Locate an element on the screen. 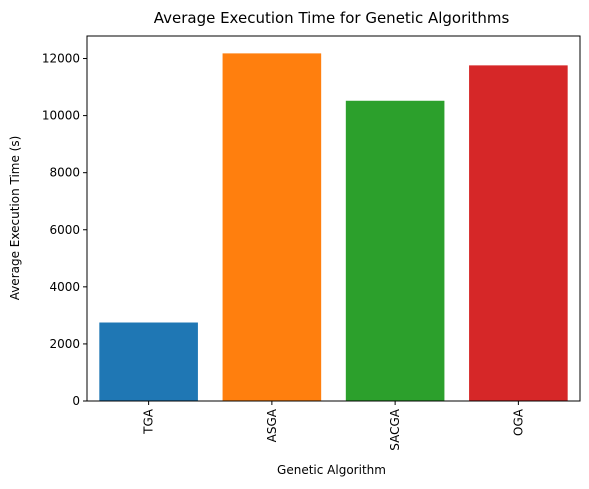 This screenshot has height=489, width=589. x-tick-label-tga: TGA is located at coordinates (149, 421).